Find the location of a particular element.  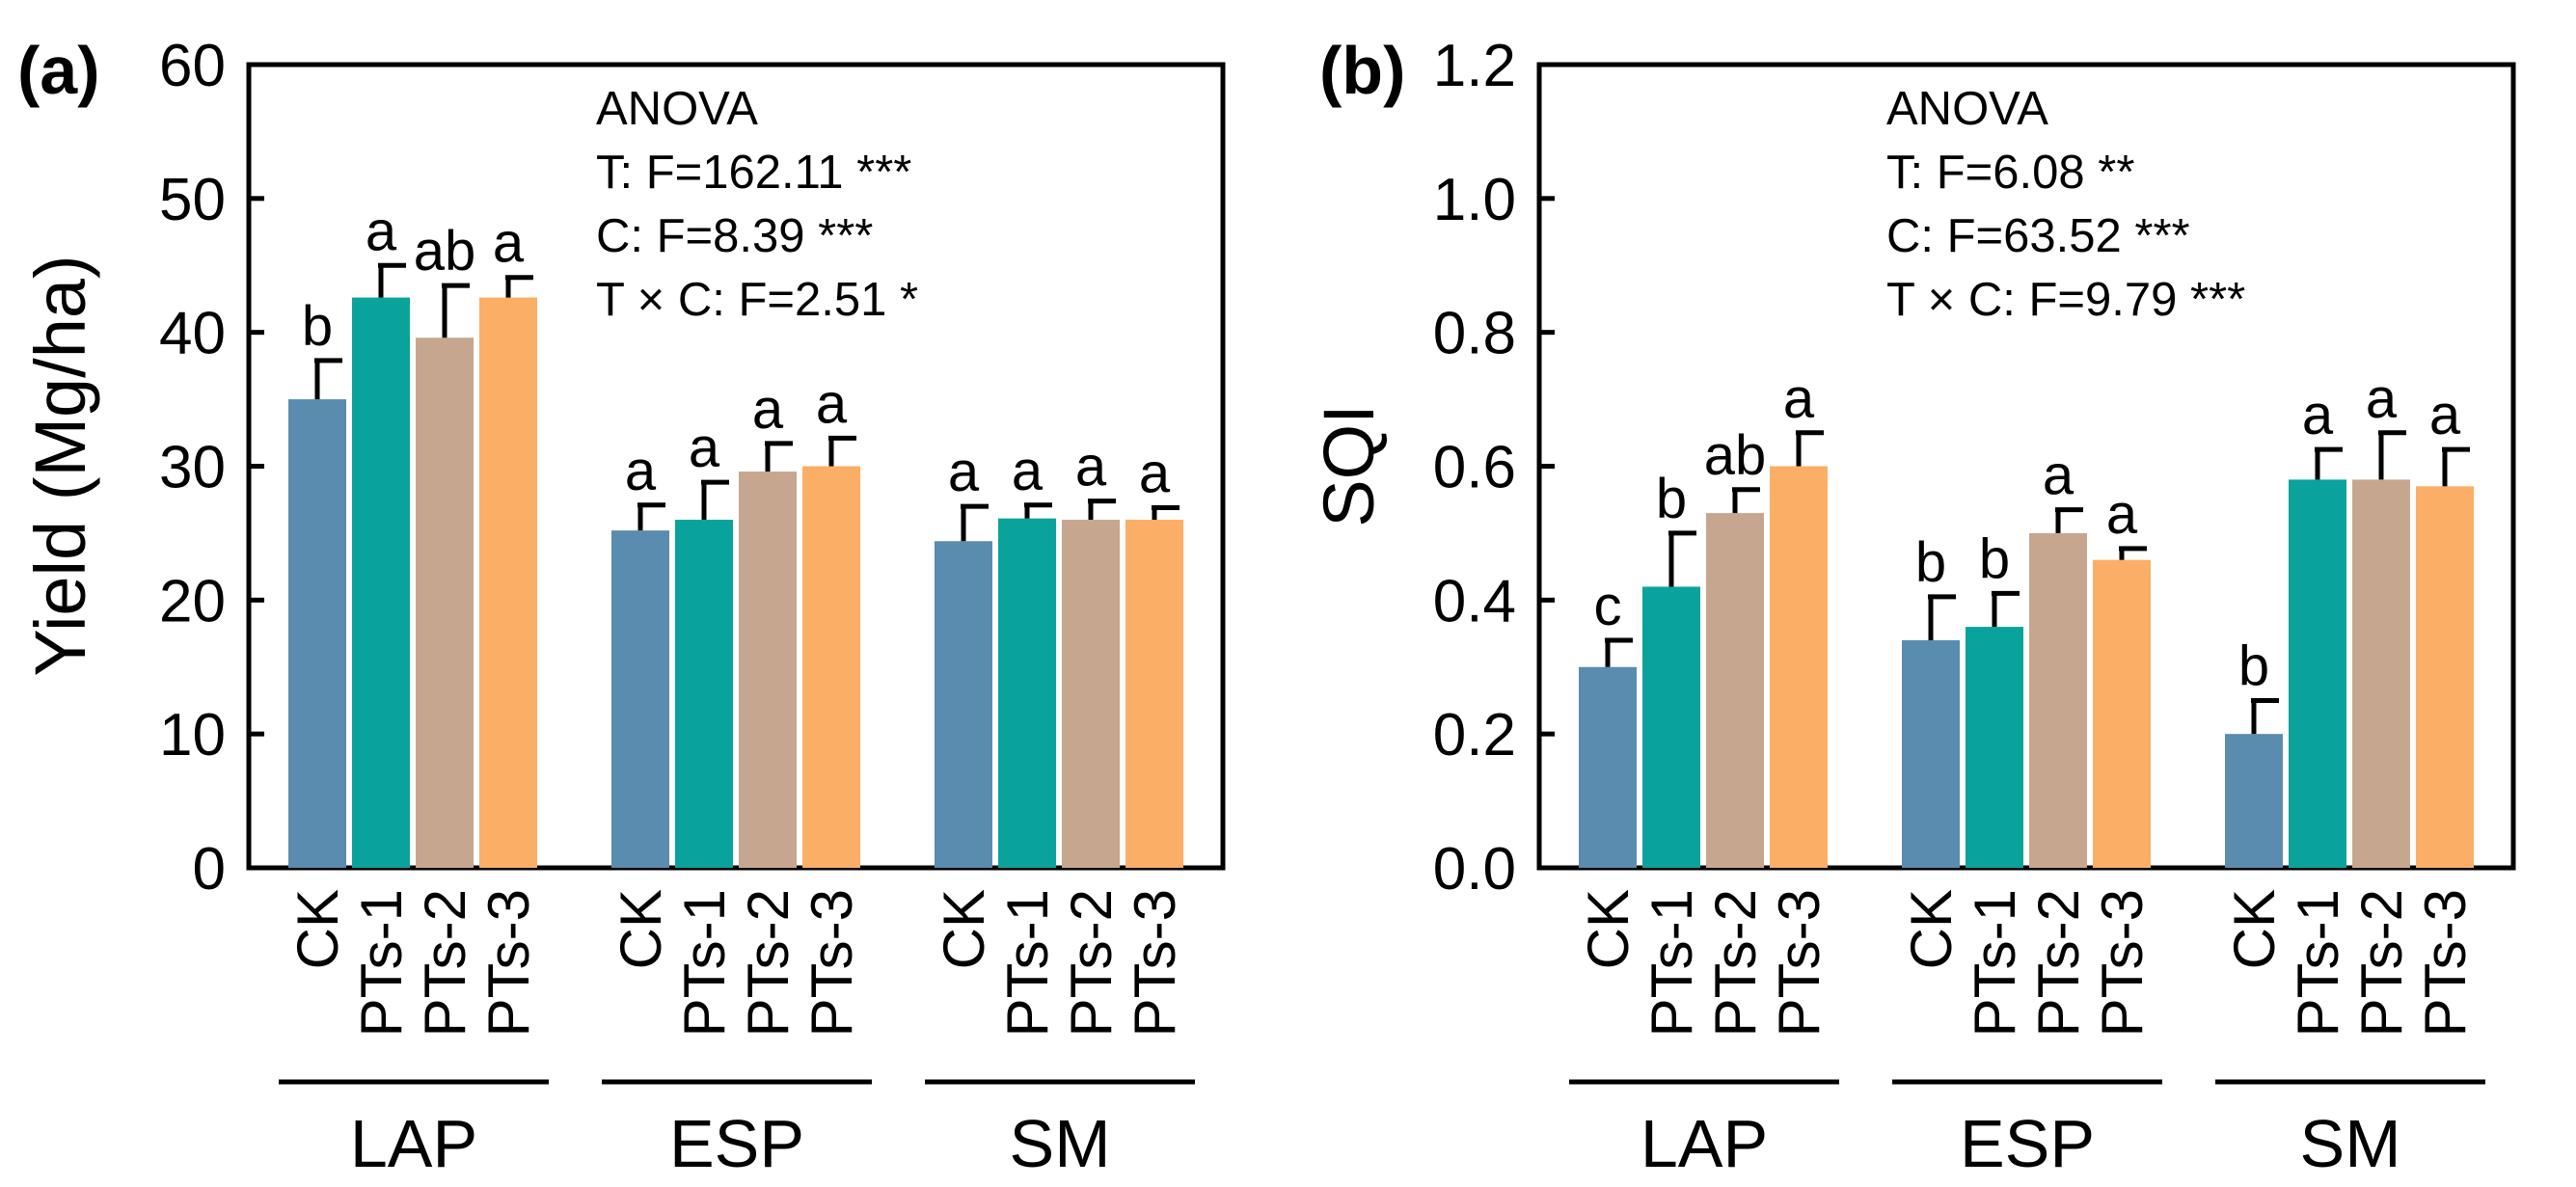

y-tick-label: 0.2 is located at coordinates (1474, 735).